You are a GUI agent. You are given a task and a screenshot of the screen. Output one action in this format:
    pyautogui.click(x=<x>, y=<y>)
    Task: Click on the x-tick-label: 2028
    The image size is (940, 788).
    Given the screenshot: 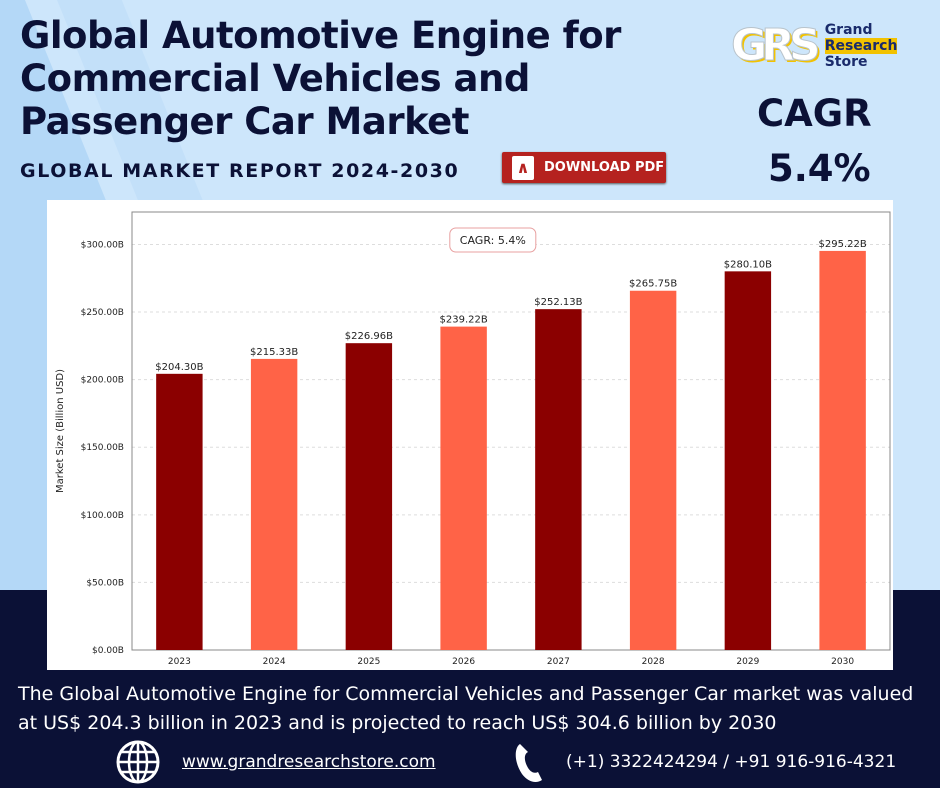 What is the action you would take?
    pyautogui.click(x=653, y=662)
    